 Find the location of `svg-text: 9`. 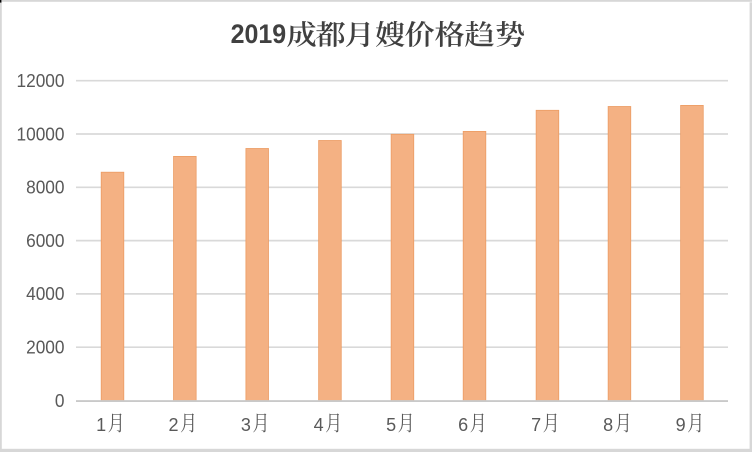

svg-text: 9 is located at coordinates (681, 425).